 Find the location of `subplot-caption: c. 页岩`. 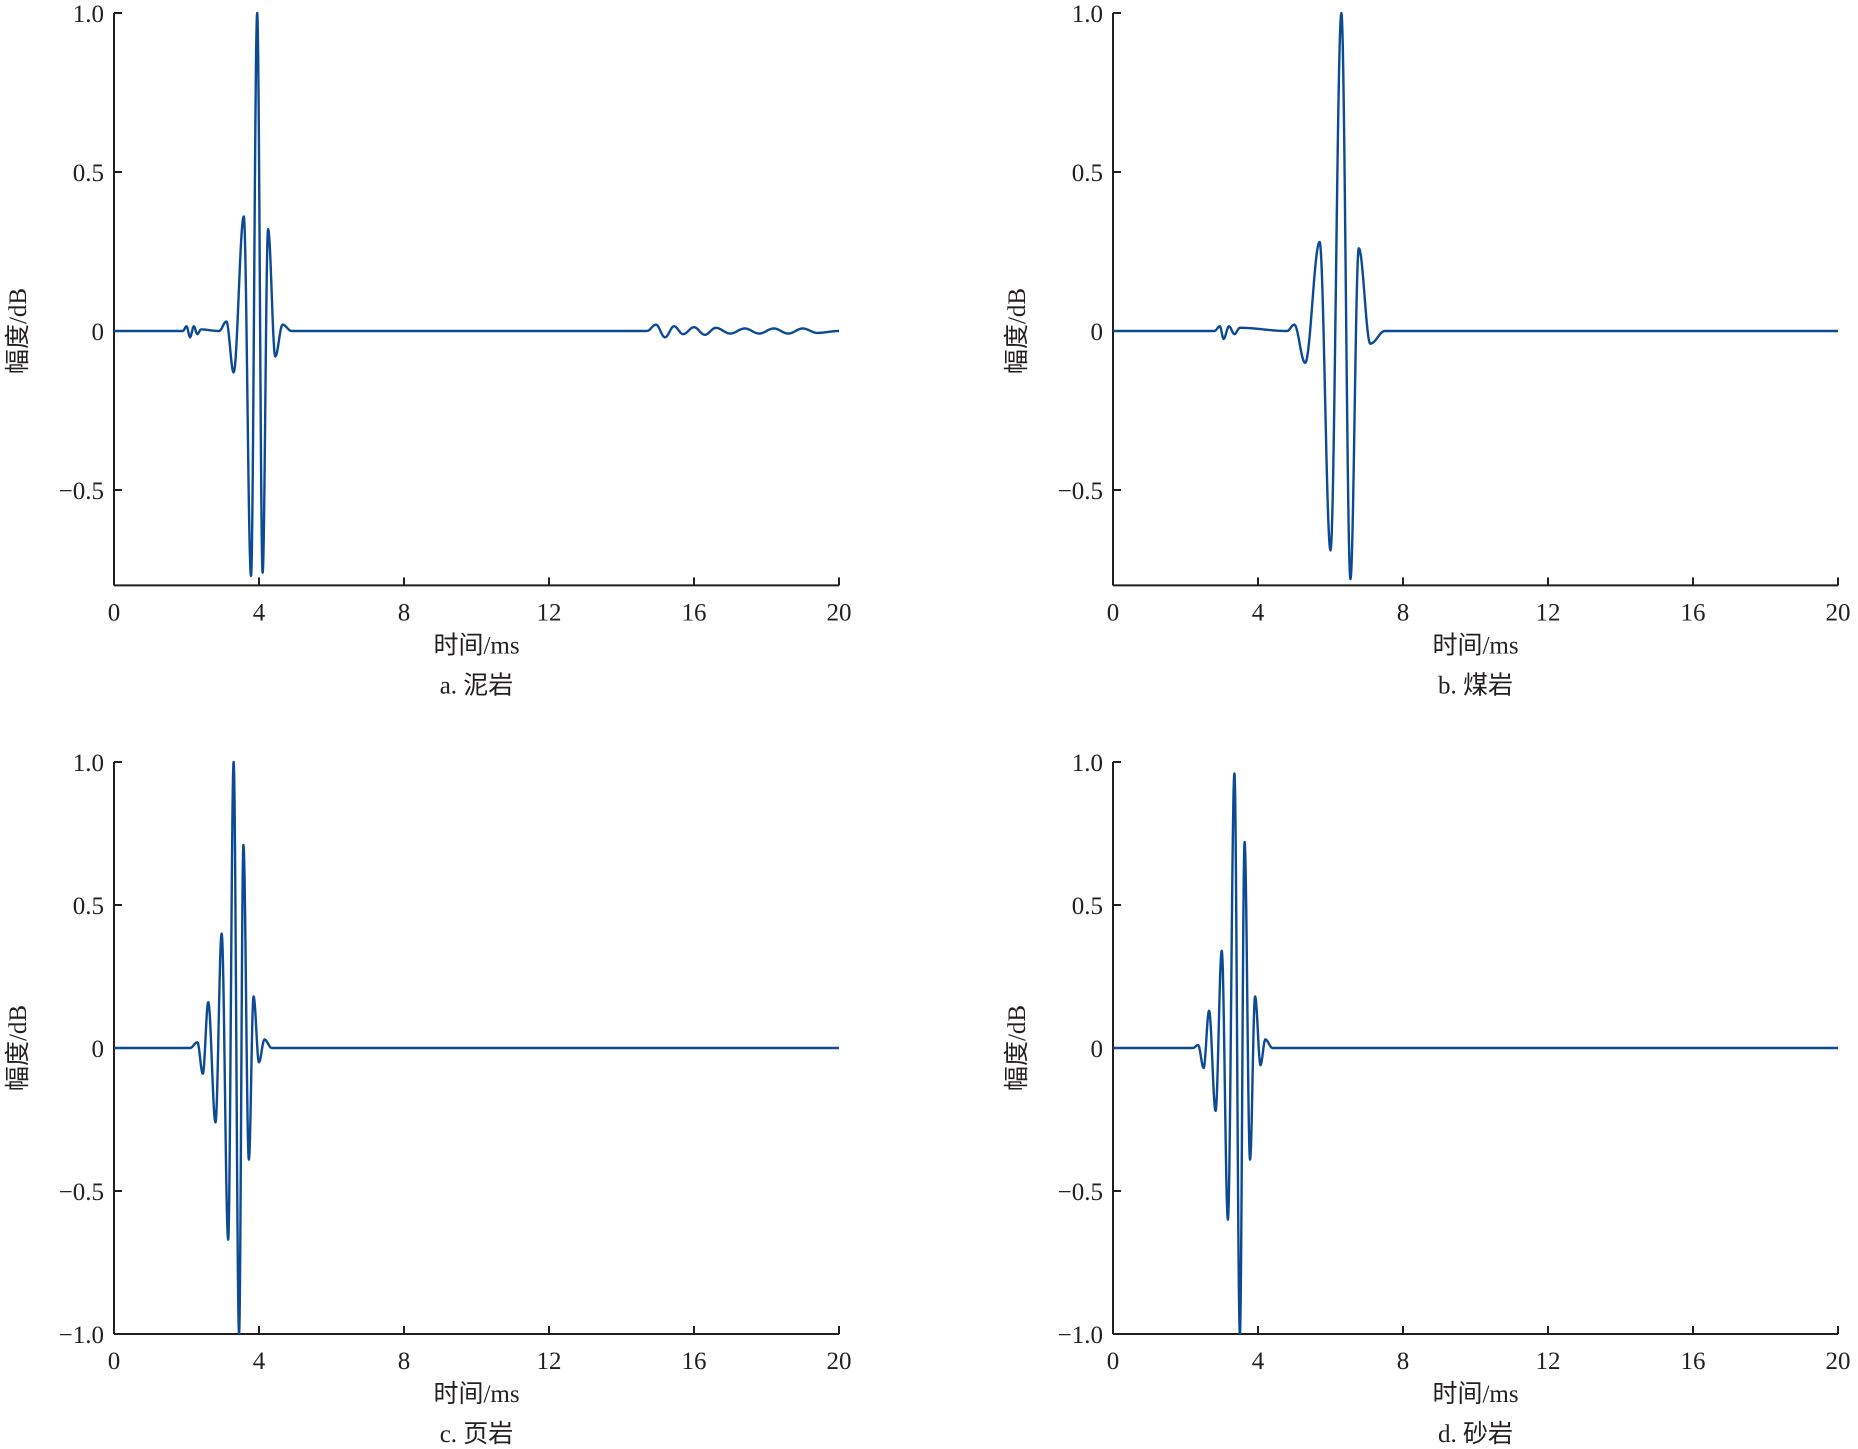

subplot-caption: c. 页岩 is located at coordinates (477, 1434).